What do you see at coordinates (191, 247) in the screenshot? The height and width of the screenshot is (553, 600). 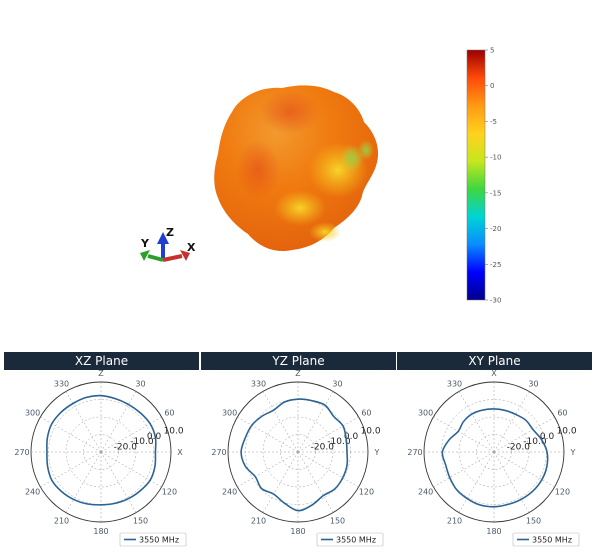 I see `x-axis-letter: X` at bounding box center [191, 247].